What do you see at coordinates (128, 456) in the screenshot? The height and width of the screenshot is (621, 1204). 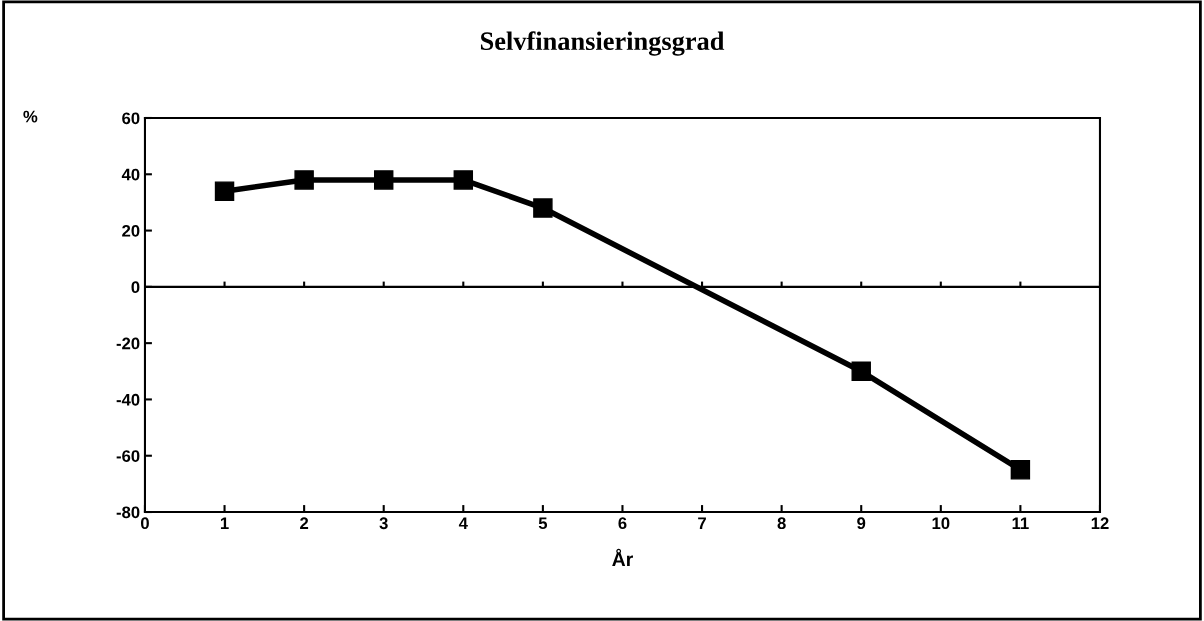 I see `y-tick-label: -60` at bounding box center [128, 456].